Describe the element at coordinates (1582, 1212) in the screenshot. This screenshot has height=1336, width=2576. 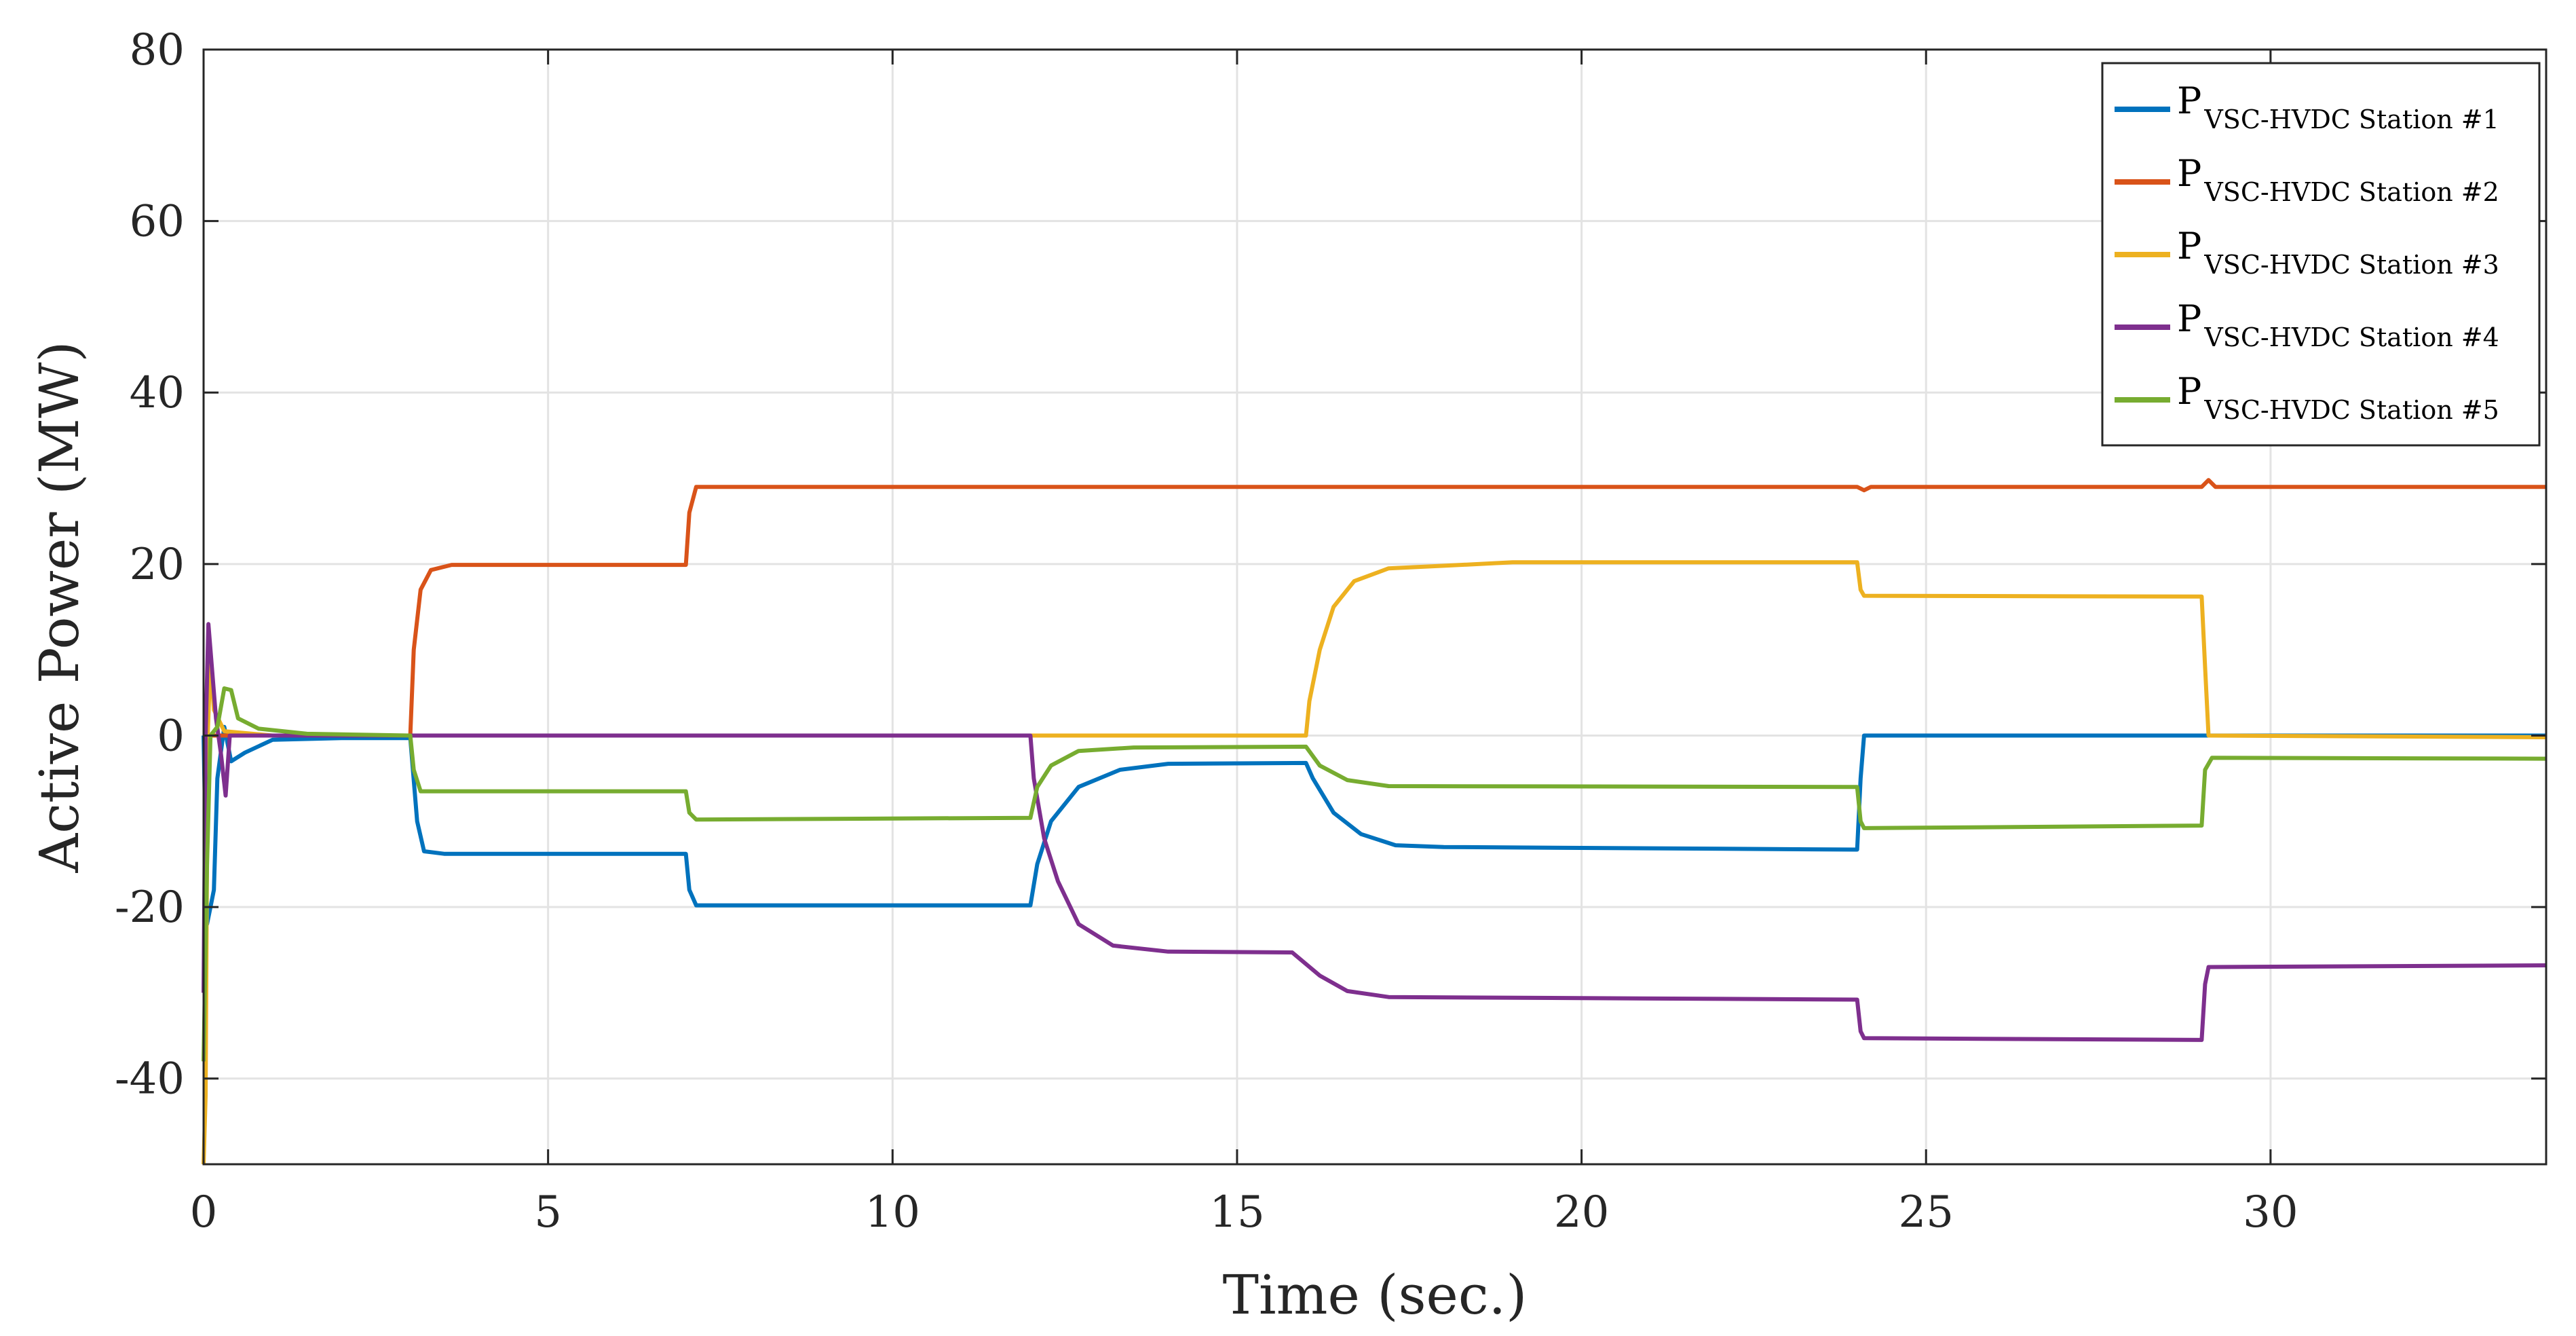
I see `x-tick-label: 20` at that location.